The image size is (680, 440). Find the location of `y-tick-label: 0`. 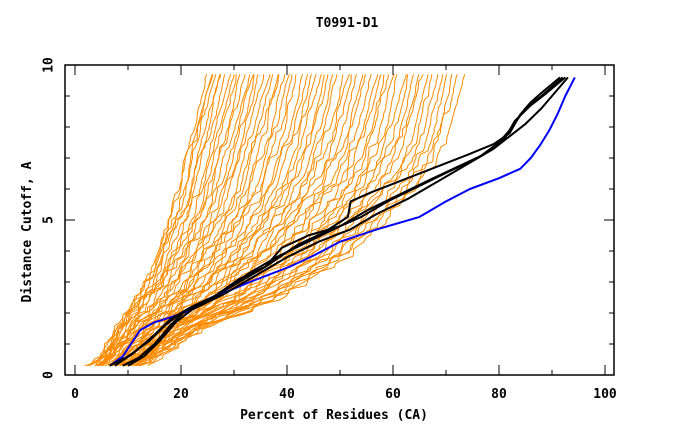

y-tick-label: 0 is located at coordinates (49, 375).